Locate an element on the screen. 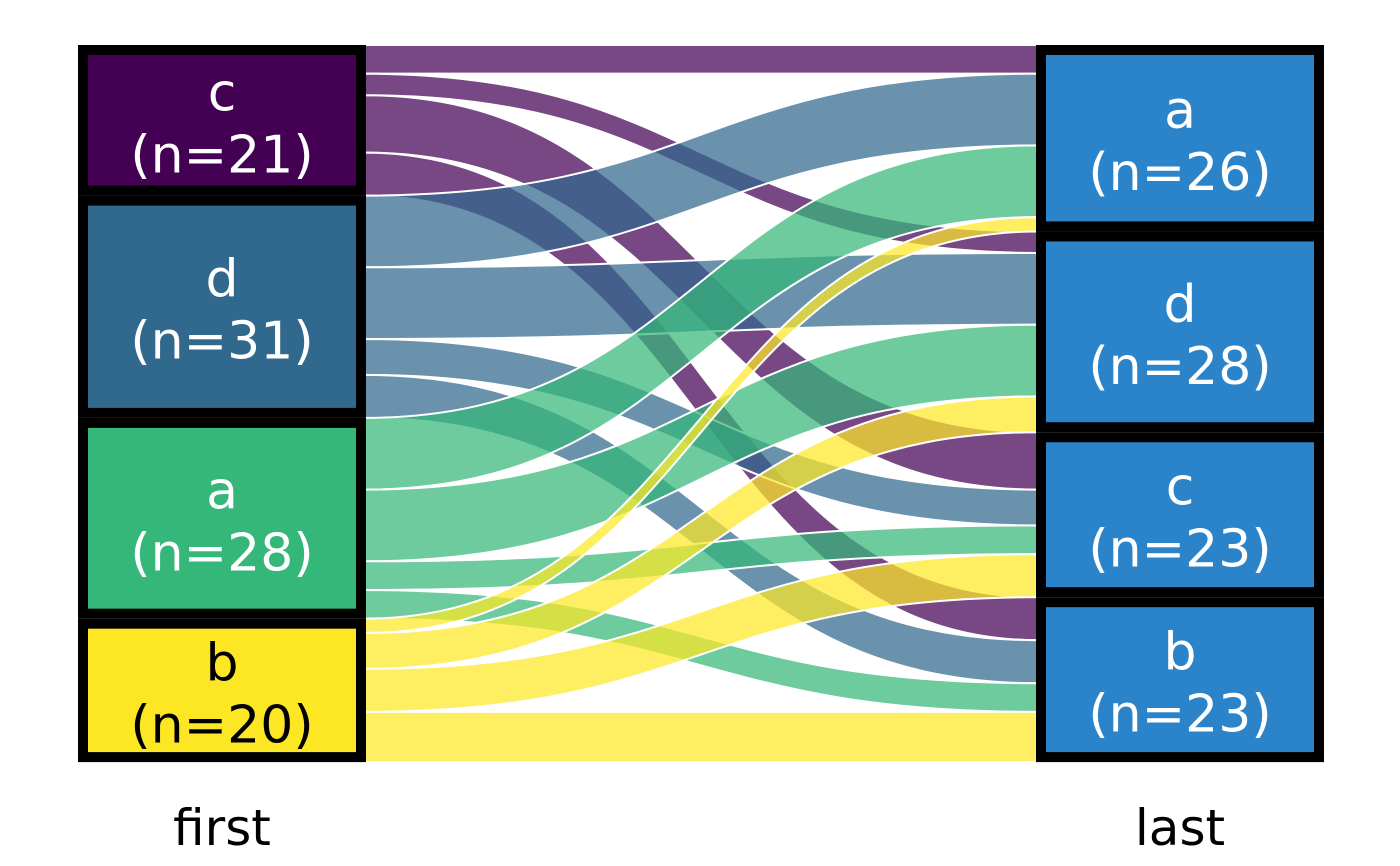 The height and width of the screenshot is (866, 1400). flow-c-to-a is located at coordinates (701, 59).